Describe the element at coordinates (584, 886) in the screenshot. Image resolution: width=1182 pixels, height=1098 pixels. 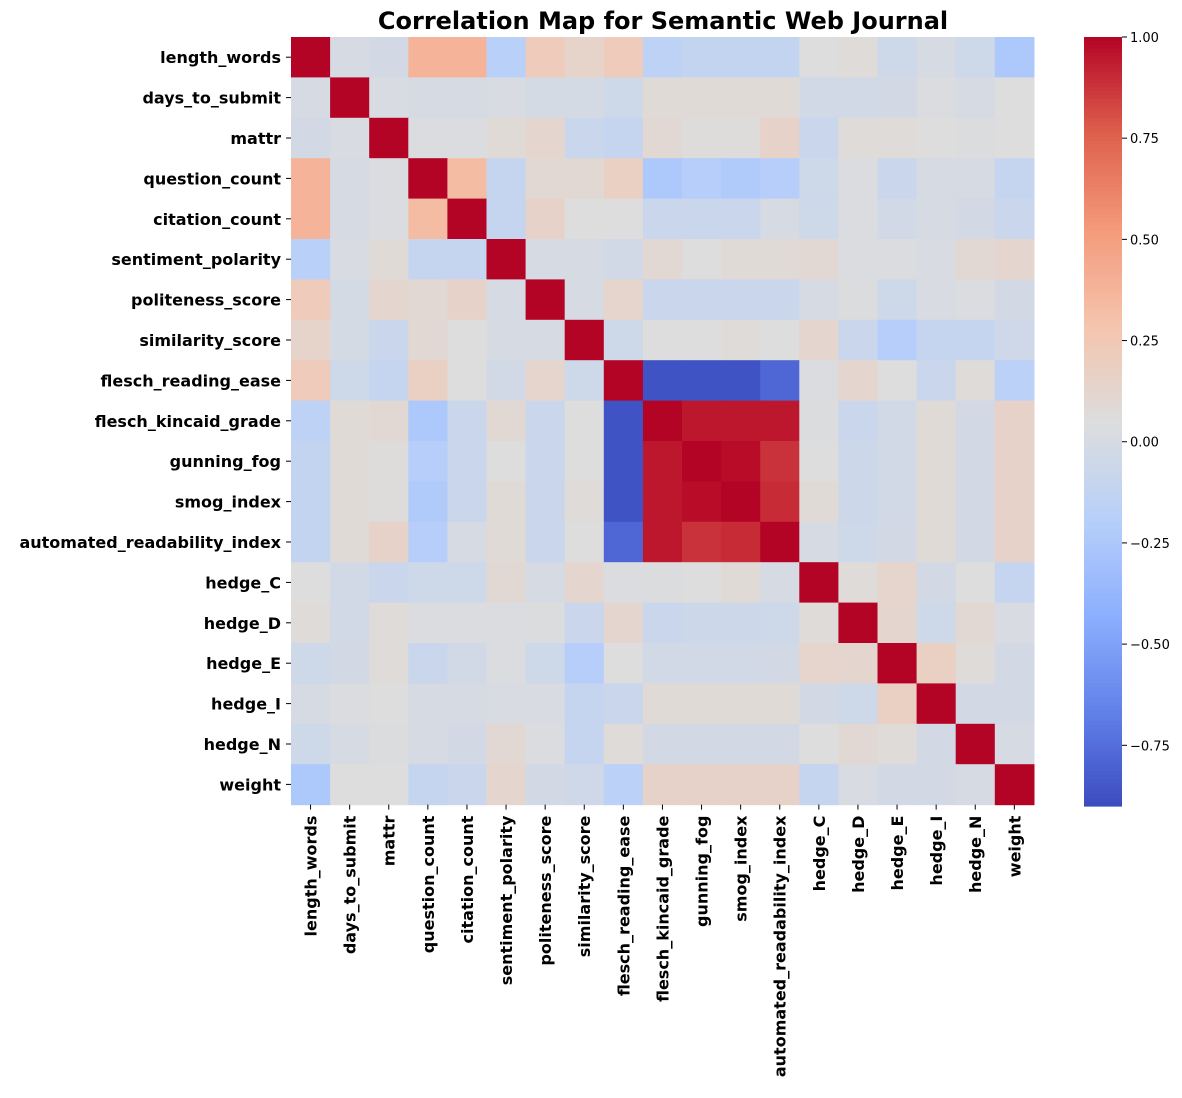
I see `x-tick-label: similarity_score` at that location.